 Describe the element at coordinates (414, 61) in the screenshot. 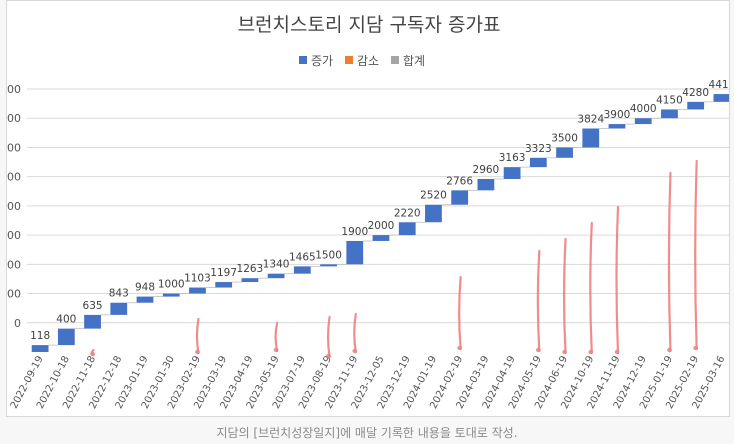

I see `legend-label-2: 합계` at that location.